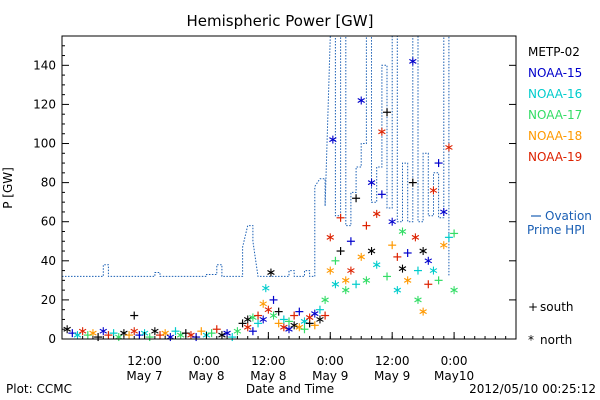 This screenshot has height=400, width=600. Describe the element at coordinates (330, 376) in the screenshot. I see `x-tick-label-date: May 9` at that location.